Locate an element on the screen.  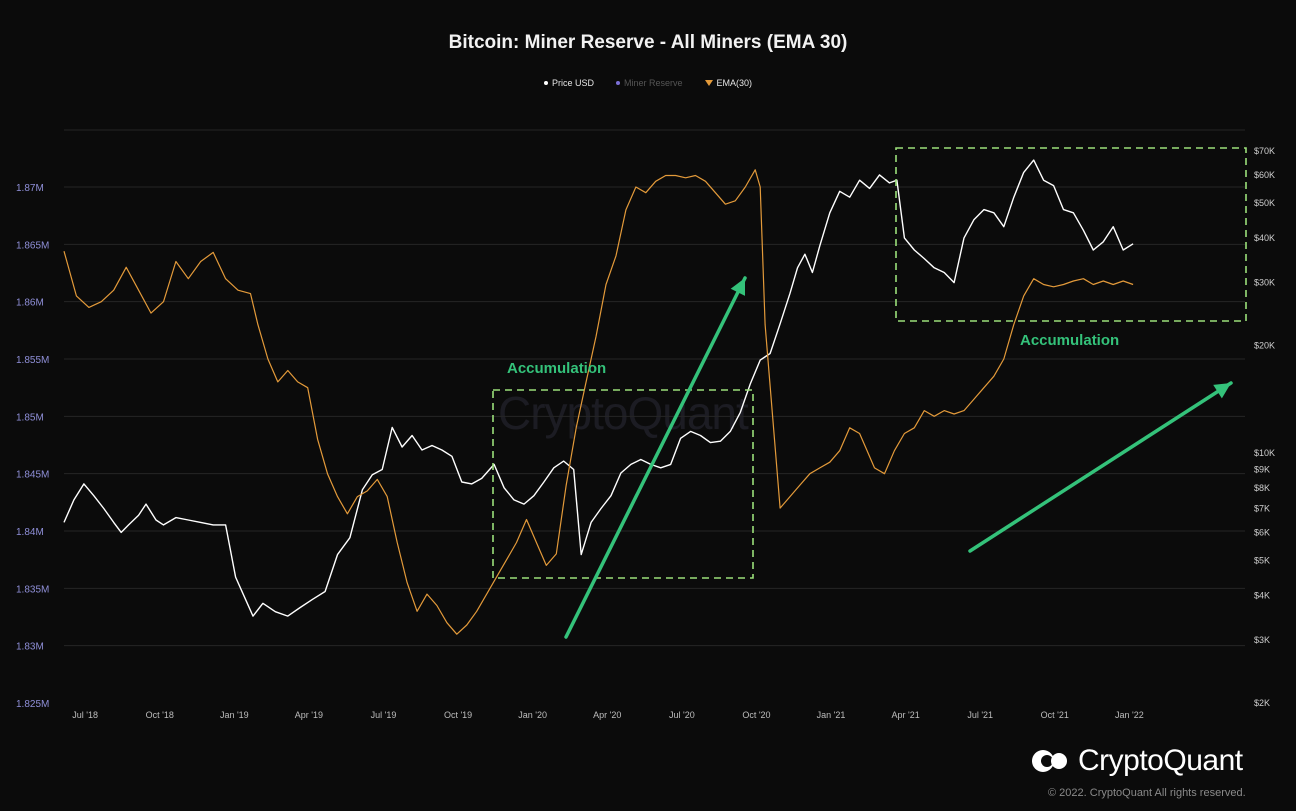
y-left-tick-label: 1.825M is located at coordinates (32, 704).